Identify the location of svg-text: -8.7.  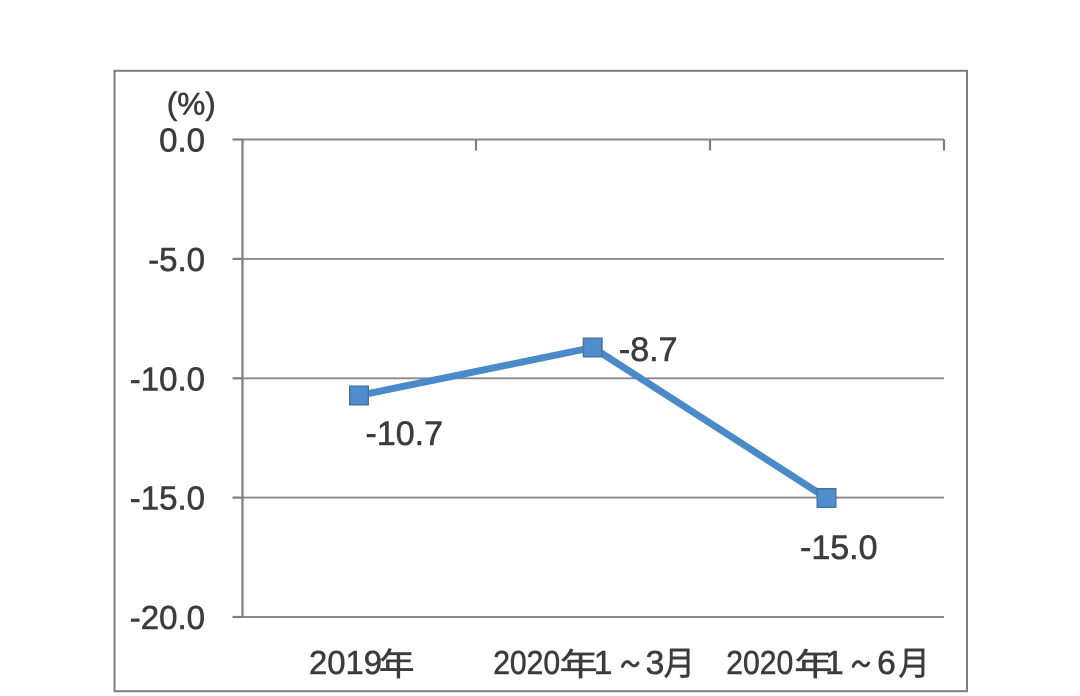
(648, 350).